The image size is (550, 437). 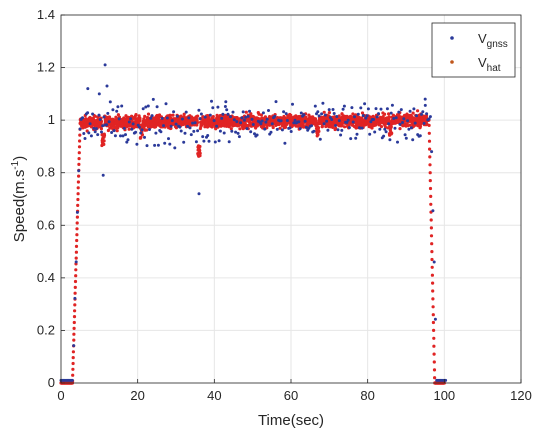 What do you see at coordinates (473, 50) in the screenshot?
I see `legend: Vgnss Vhat` at bounding box center [473, 50].